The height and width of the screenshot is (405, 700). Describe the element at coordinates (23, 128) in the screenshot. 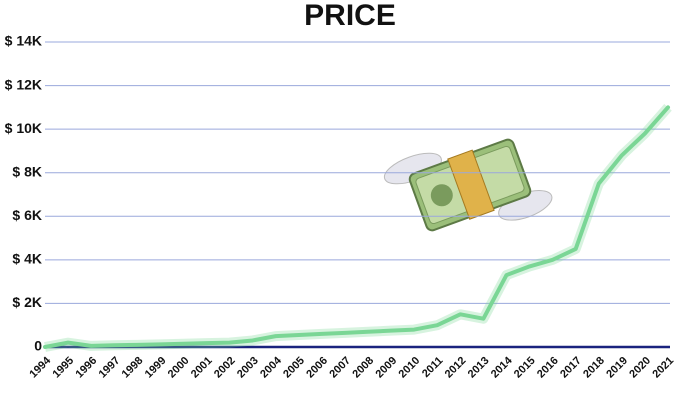

I see `y-tick-label: $ 10K` at that location.